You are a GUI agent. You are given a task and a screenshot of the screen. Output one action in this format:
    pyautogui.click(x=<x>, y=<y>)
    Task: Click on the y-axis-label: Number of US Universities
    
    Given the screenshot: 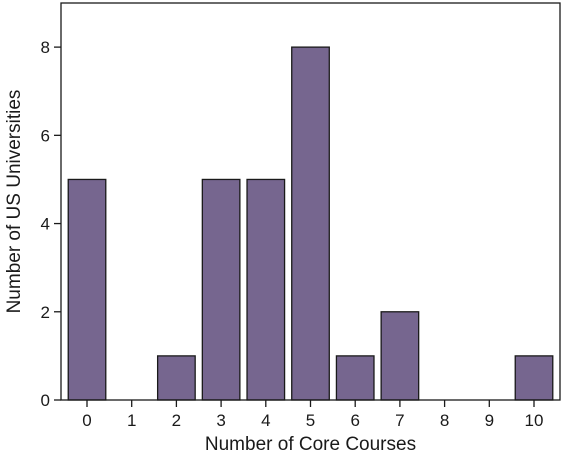 What is the action you would take?
    pyautogui.click(x=14, y=202)
    